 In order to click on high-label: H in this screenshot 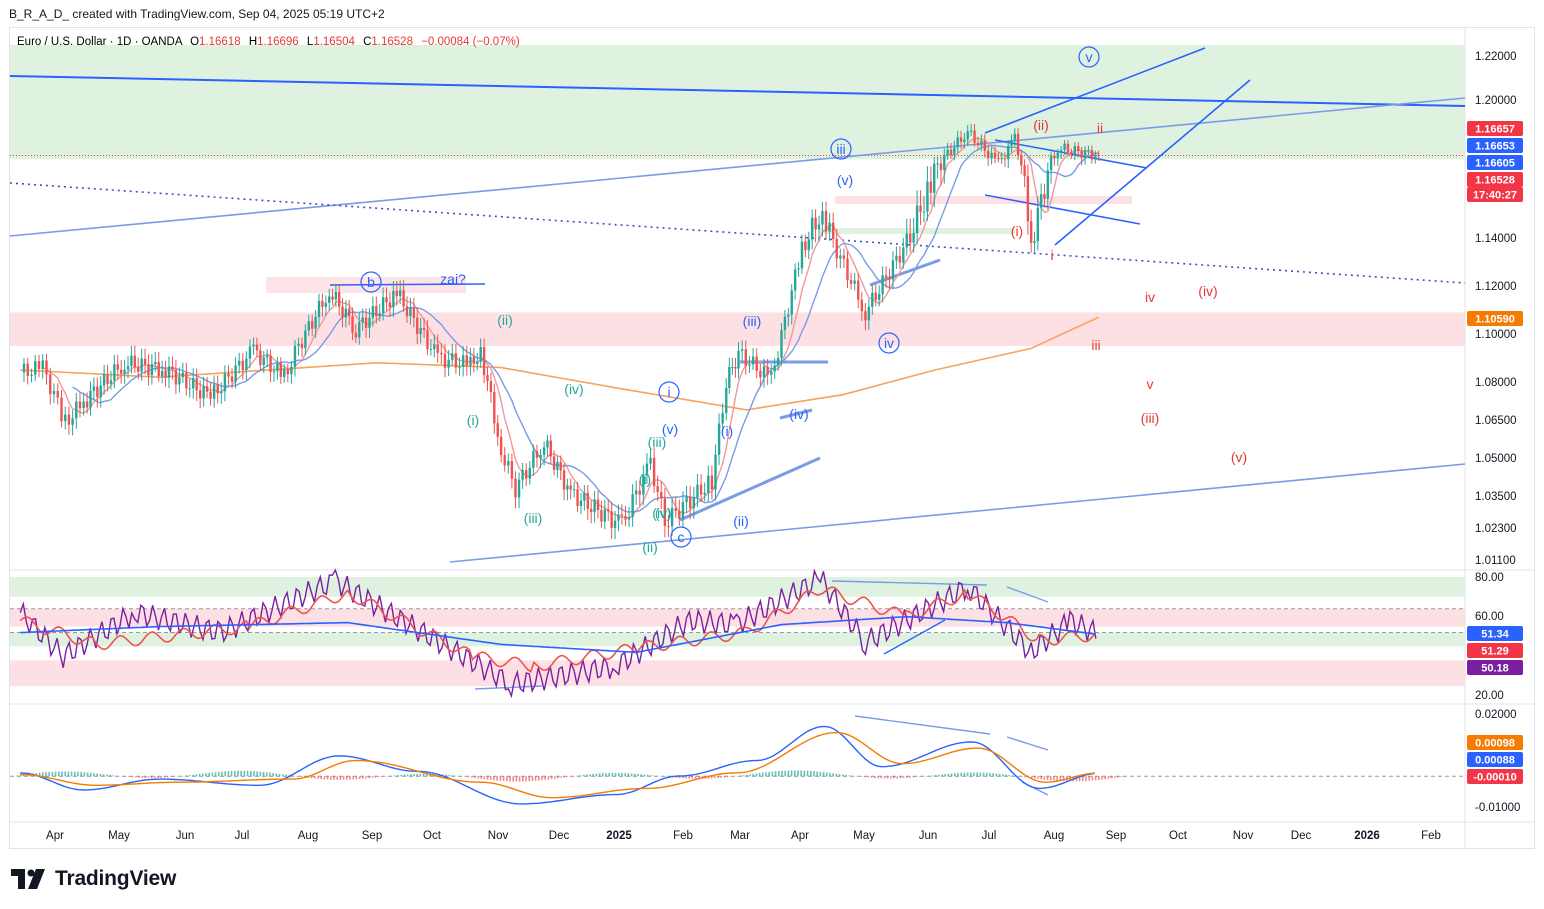, I will do `click(253, 42)`.